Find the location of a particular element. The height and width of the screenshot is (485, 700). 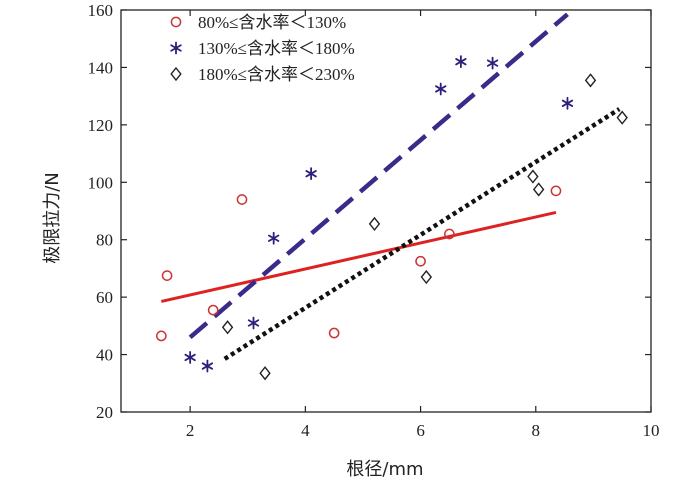

y-tick-label: 20 is located at coordinates (104, 412).